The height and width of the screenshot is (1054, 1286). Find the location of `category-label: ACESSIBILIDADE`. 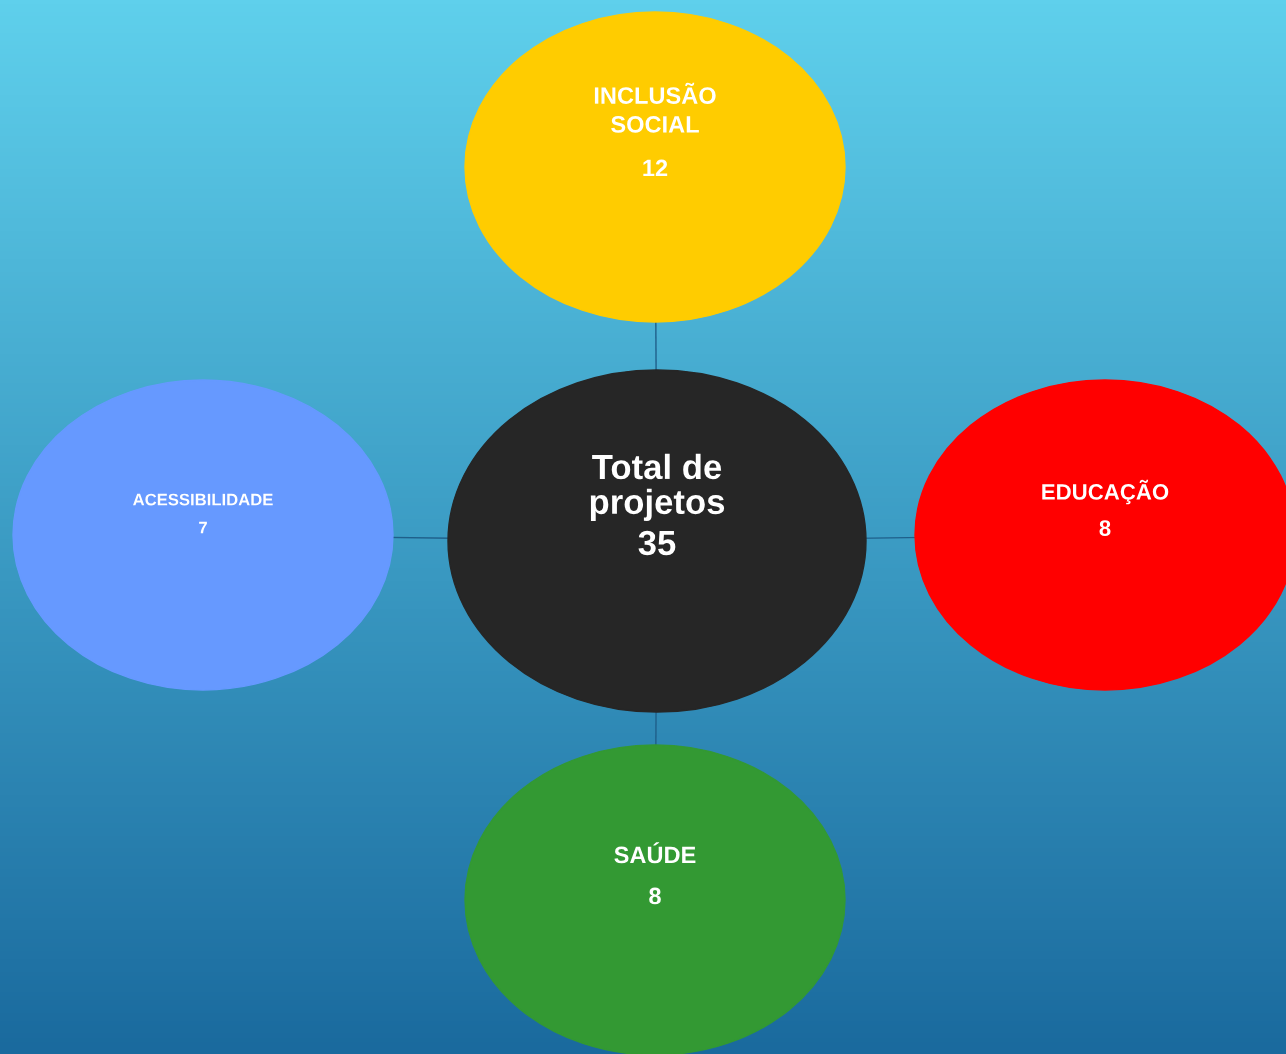

category-label: ACESSIBILIDADE is located at coordinates (203, 499).